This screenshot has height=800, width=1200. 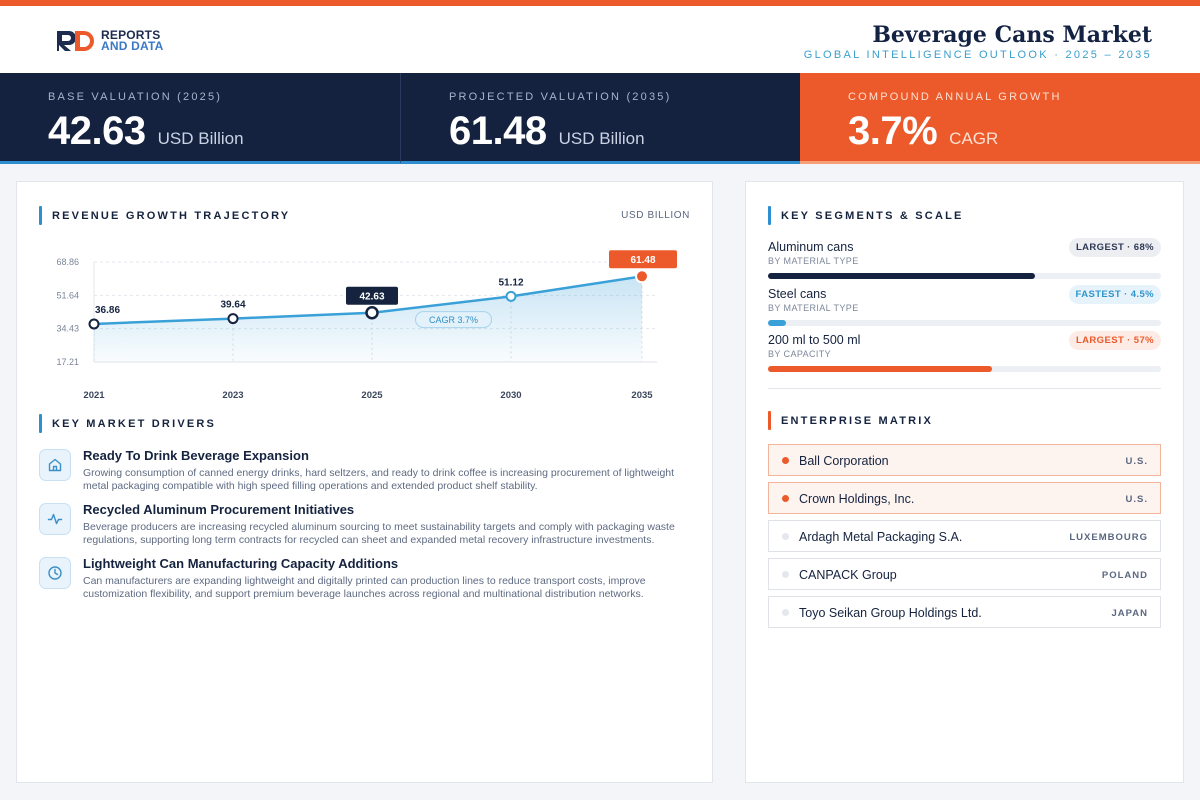 What do you see at coordinates (55, 573) in the screenshot?
I see `clock-icon` at bounding box center [55, 573].